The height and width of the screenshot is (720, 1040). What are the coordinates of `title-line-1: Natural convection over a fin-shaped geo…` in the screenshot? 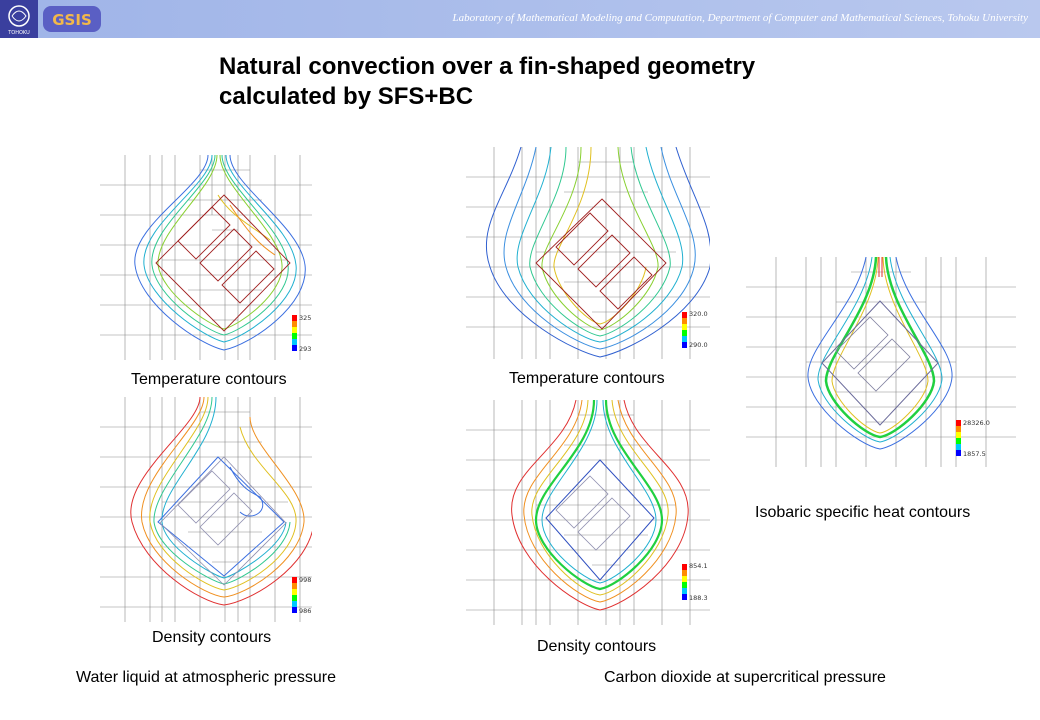 It's located at (487, 66).